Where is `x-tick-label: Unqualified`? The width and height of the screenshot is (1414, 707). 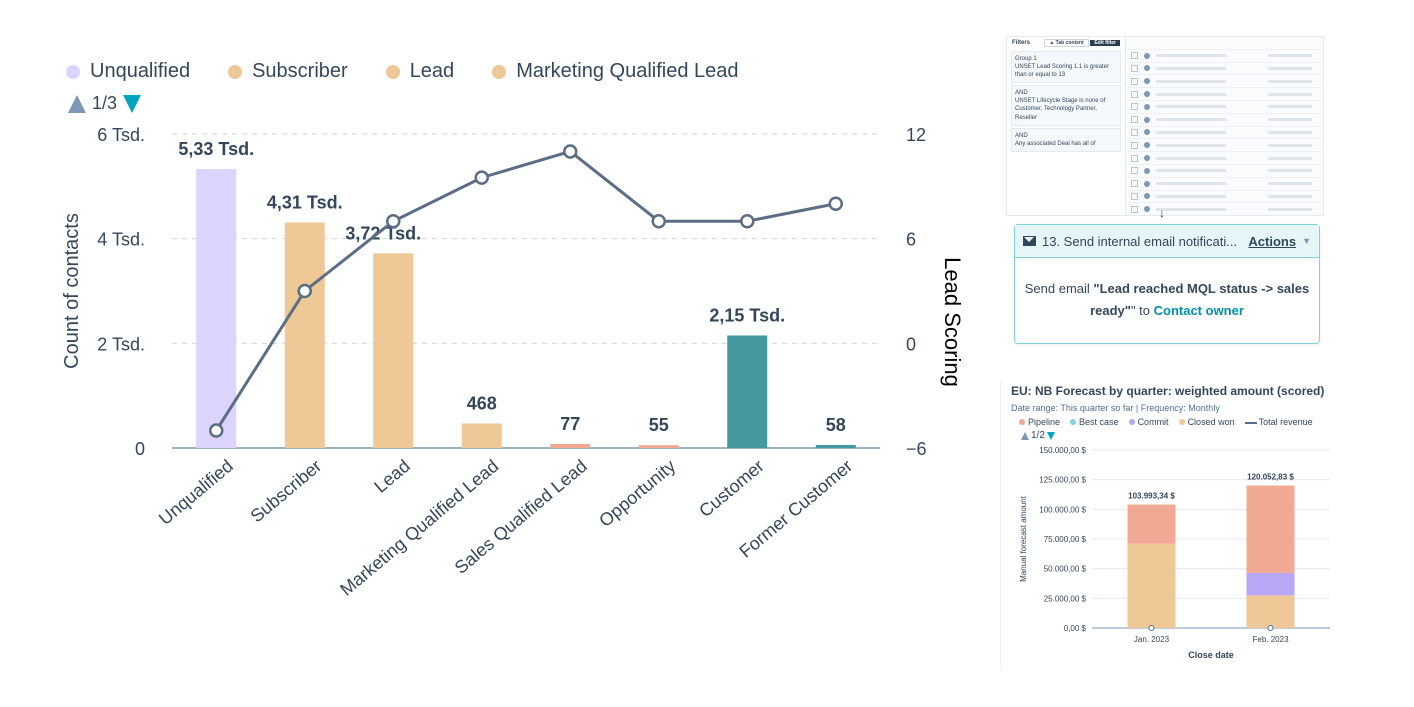 x-tick-label: Unqualified is located at coordinates (196, 492).